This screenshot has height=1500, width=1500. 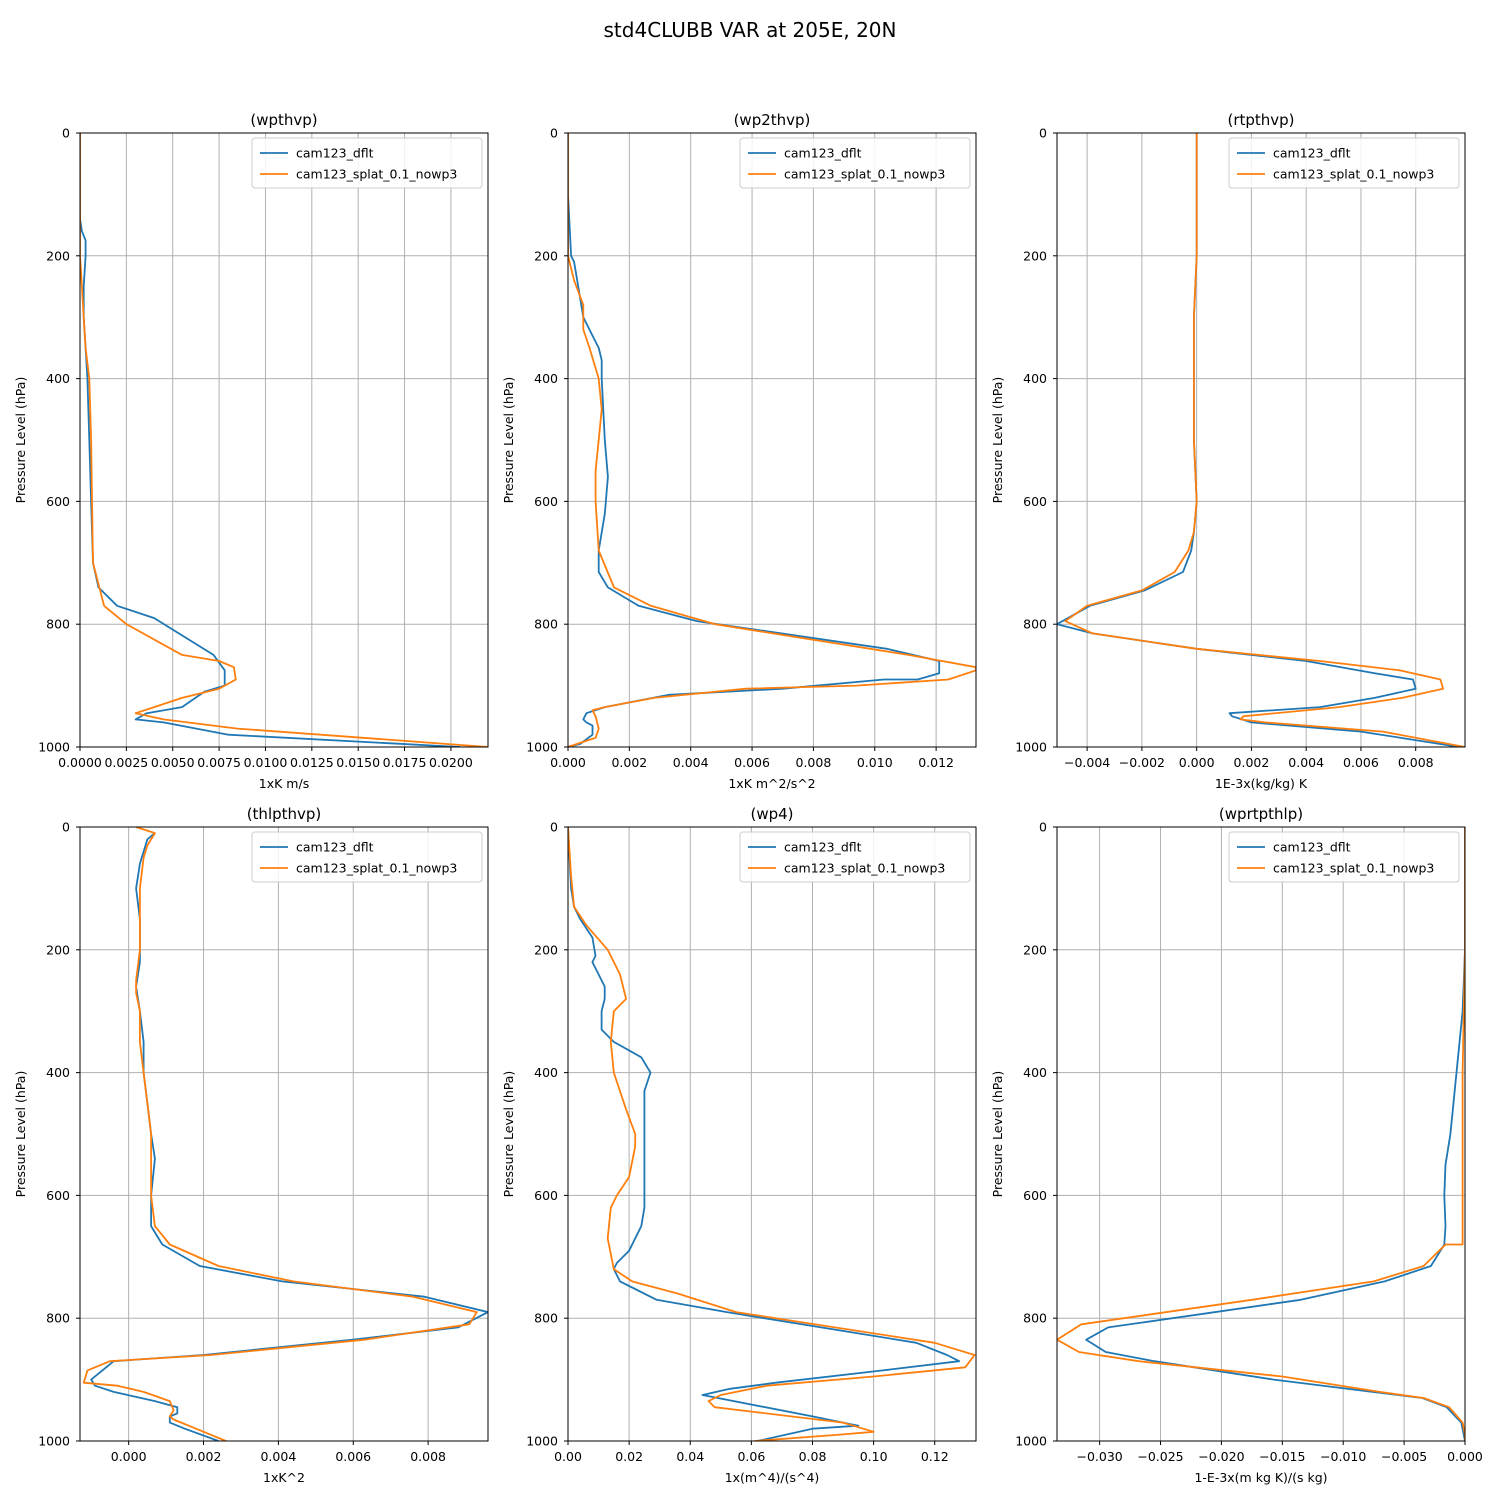 I want to click on x-tick-label: 0.0175, so click(x=405, y=762).